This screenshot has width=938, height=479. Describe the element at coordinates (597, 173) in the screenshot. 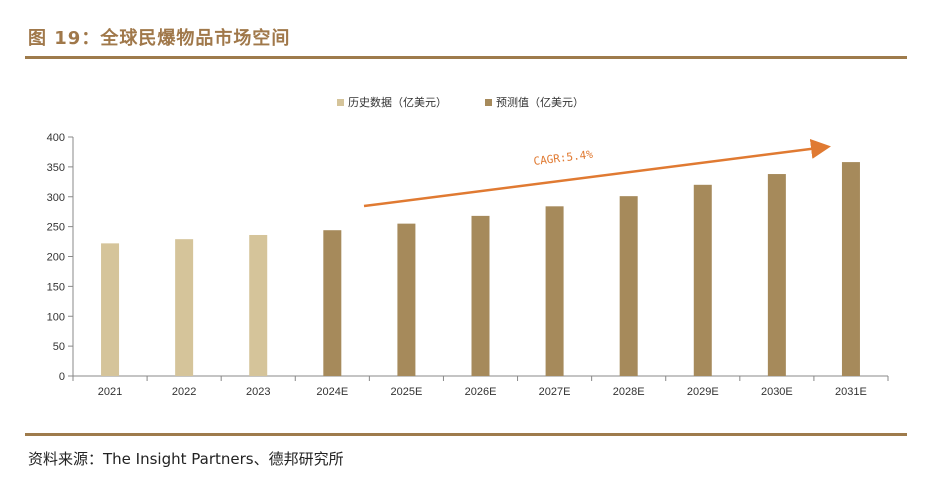

I see `cagr-arrow` at that location.